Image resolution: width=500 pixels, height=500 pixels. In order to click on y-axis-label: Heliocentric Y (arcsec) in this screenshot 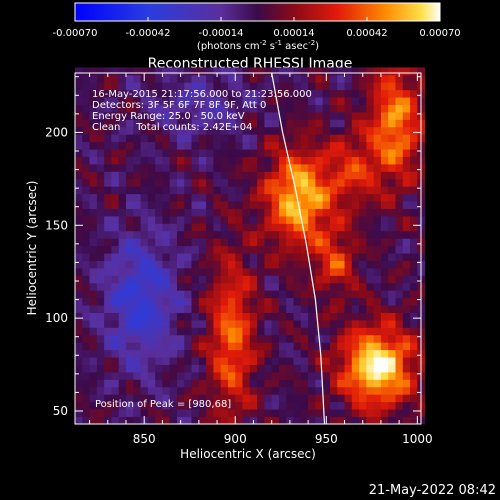, I will do `click(32, 248)`.